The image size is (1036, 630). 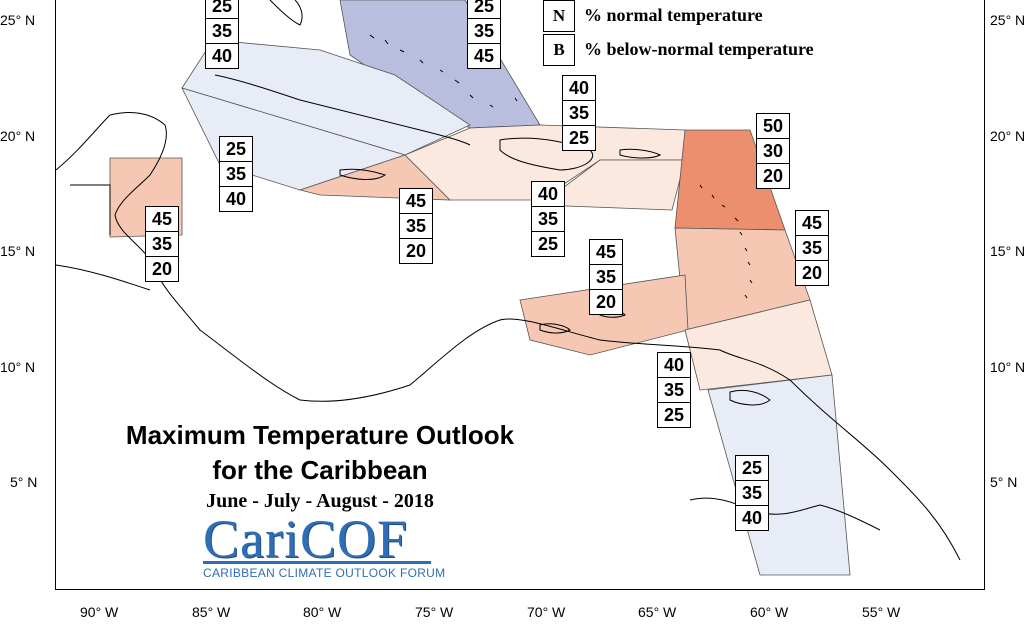 I want to click on lon-label: 75° W, so click(x=434, y=612).